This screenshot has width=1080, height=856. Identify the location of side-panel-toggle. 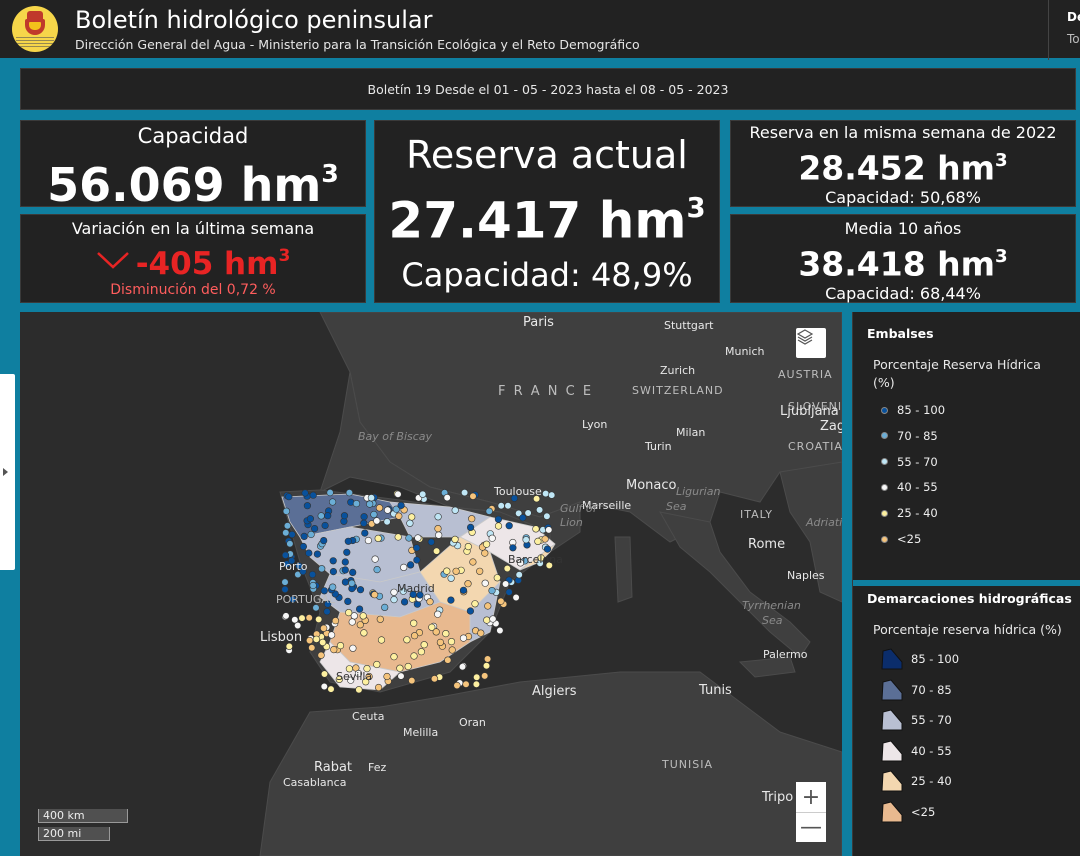
(7, 472).